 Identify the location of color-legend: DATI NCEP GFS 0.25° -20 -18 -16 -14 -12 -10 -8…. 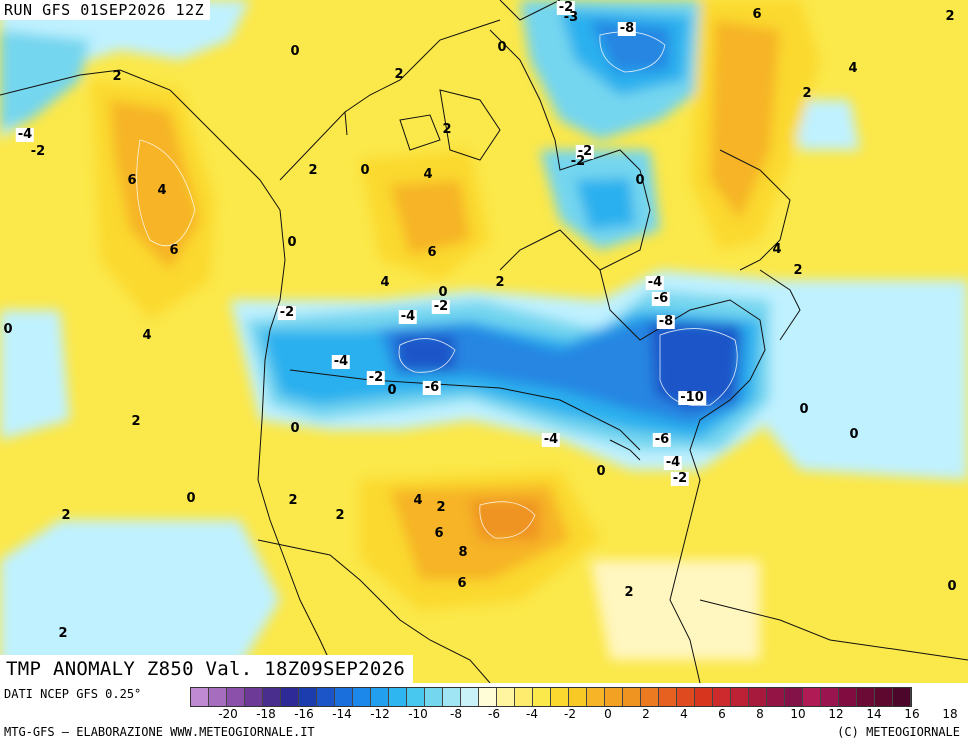
(484, 714).